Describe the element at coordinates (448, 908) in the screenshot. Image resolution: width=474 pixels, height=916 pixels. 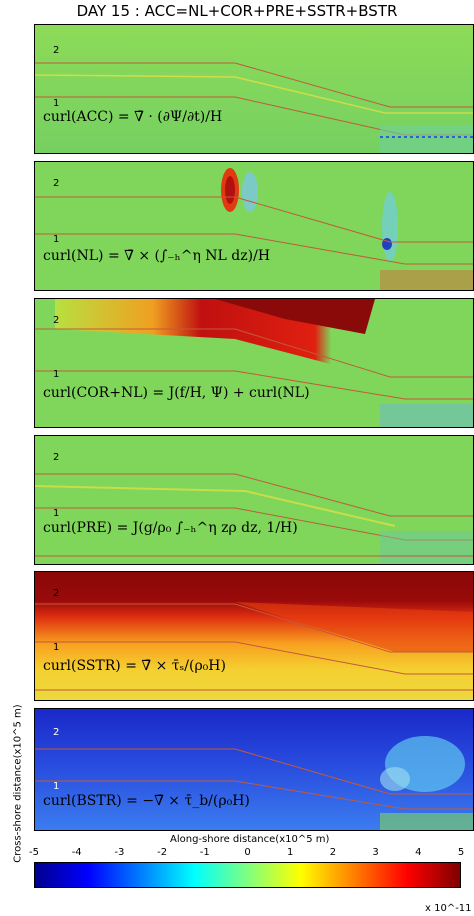
I see `colorbar-scale: x 10^-11` at that location.